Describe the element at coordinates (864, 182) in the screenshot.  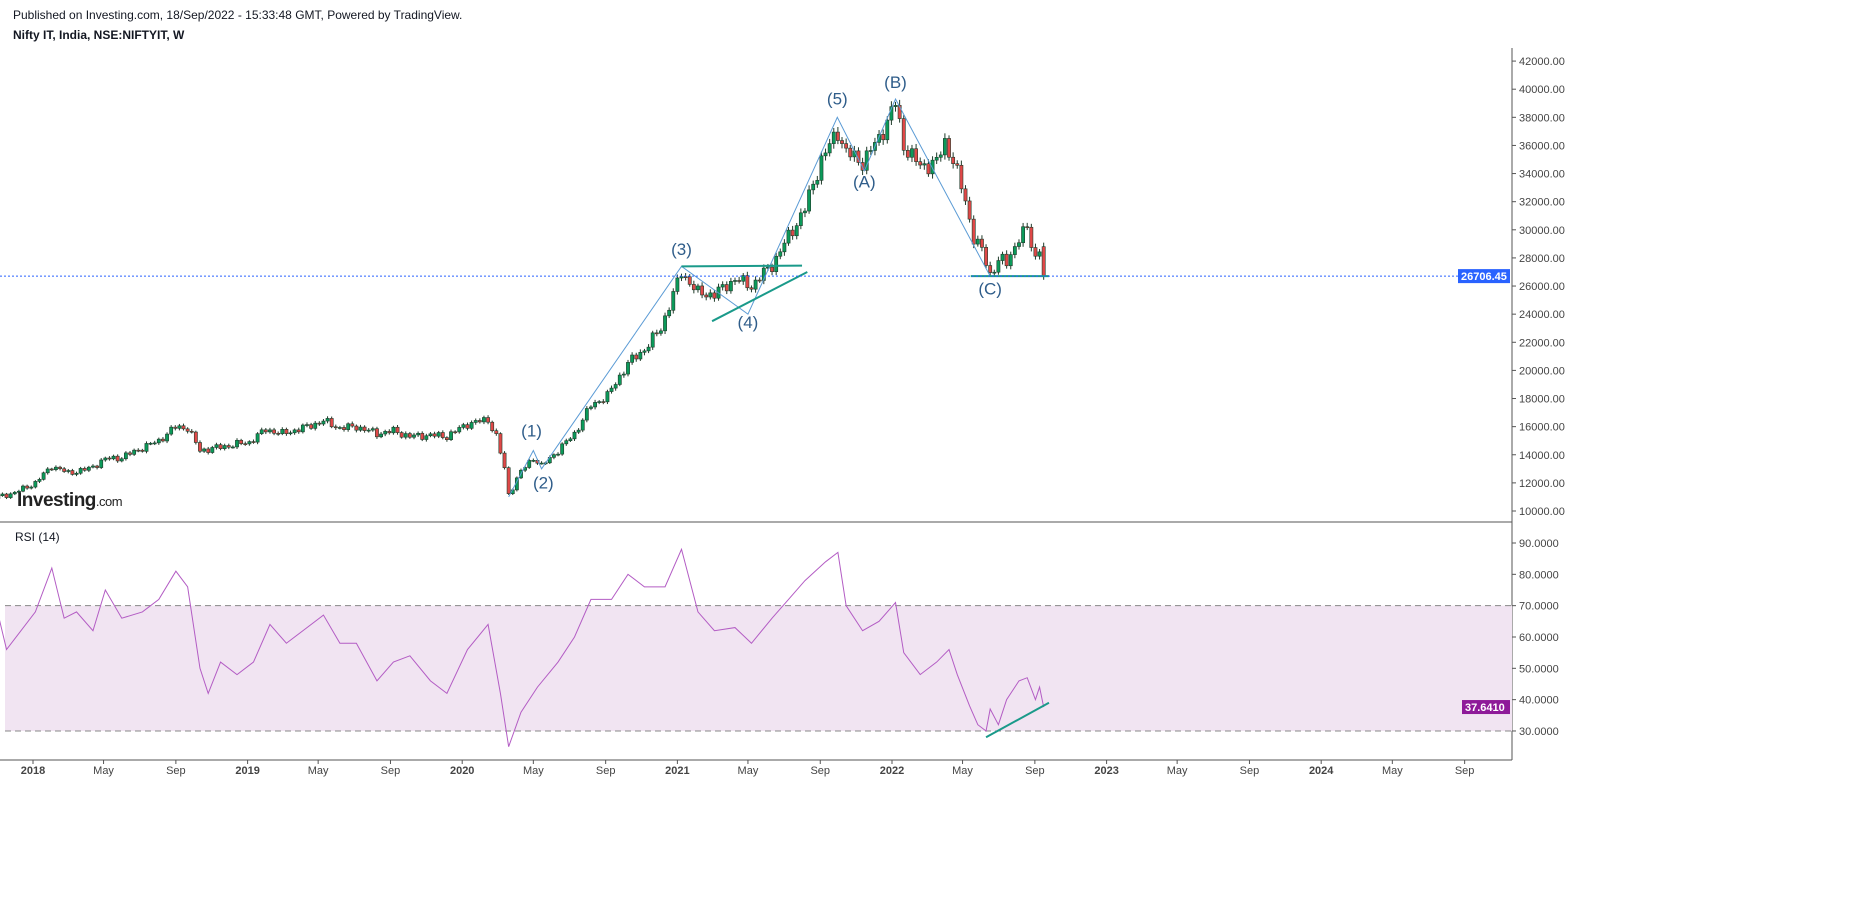
I see `wave-label: (A)` at that location.